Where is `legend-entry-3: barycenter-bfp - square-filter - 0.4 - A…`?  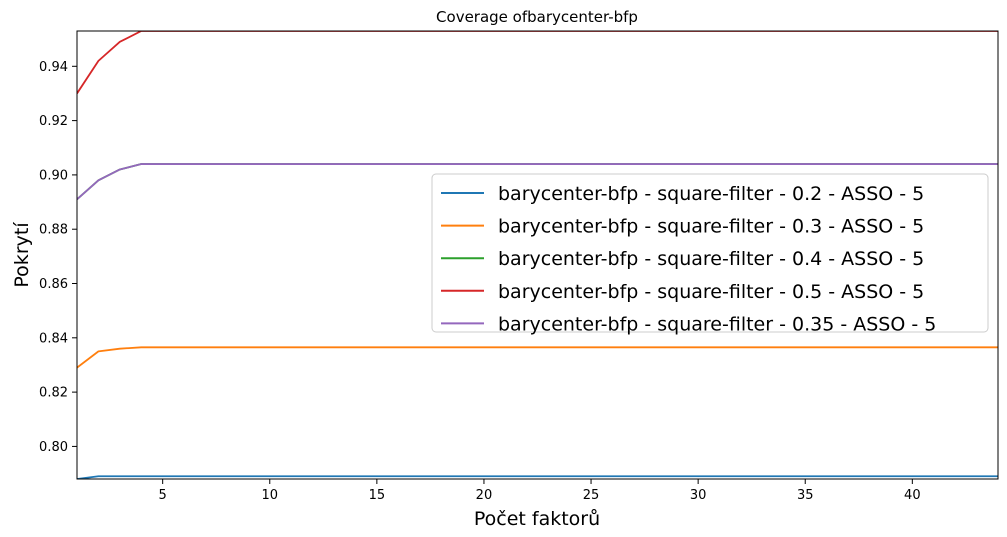
legend-entry-3: barycenter-bfp - square-filter - 0.4 - A… is located at coordinates (711, 259).